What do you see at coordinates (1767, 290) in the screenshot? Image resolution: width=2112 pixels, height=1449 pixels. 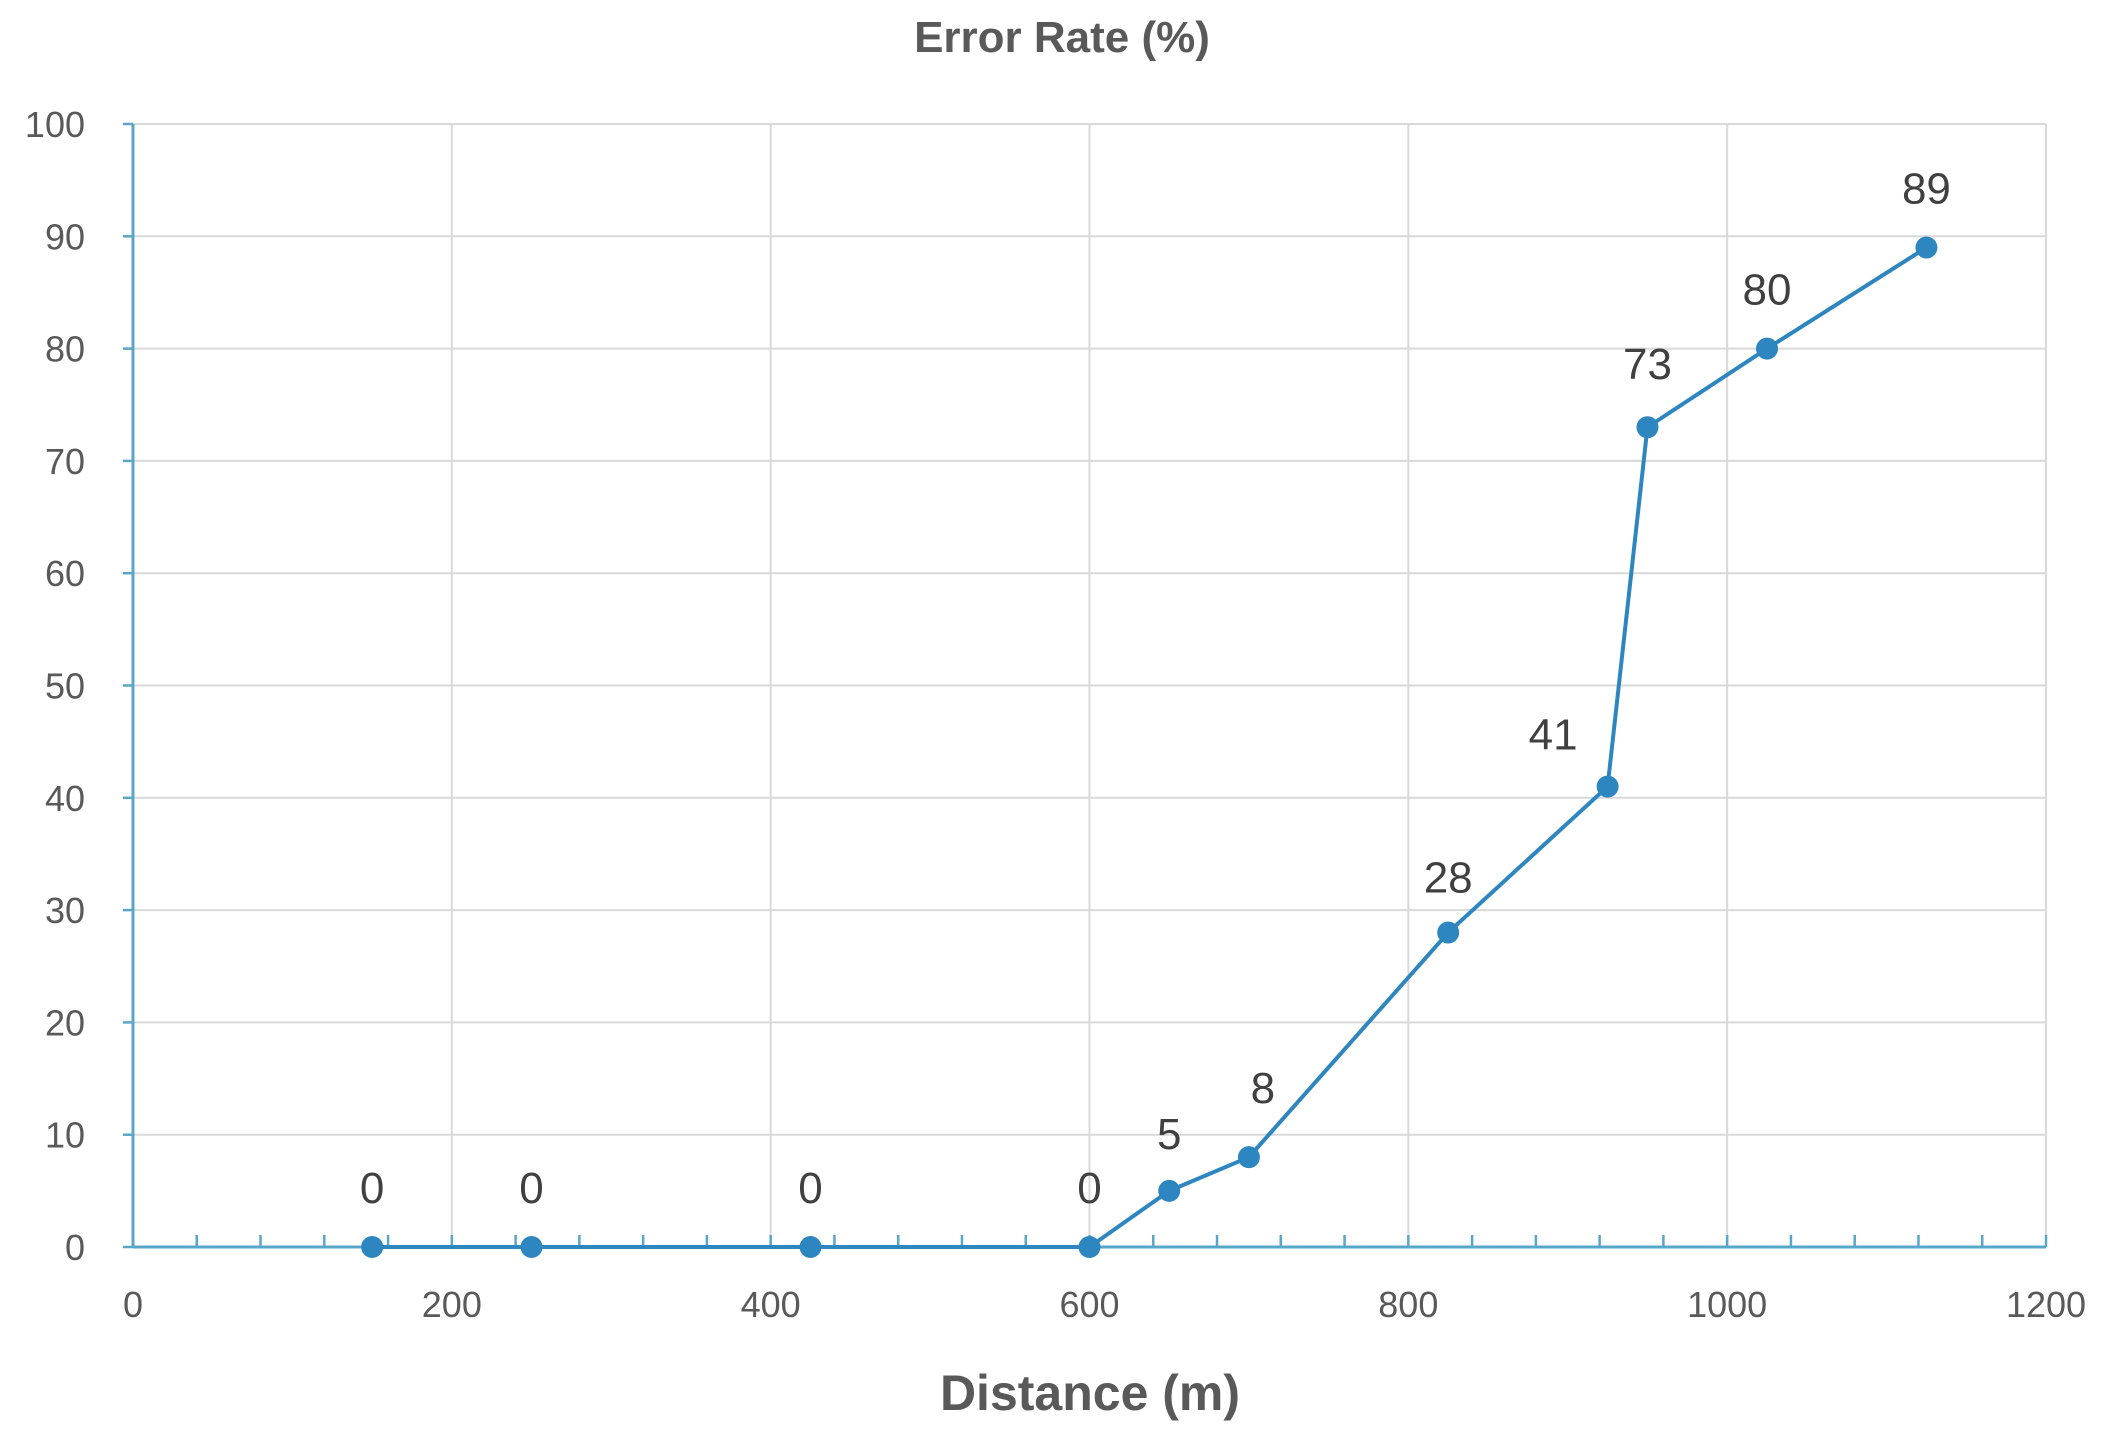 I see `data-label: 80` at bounding box center [1767, 290].